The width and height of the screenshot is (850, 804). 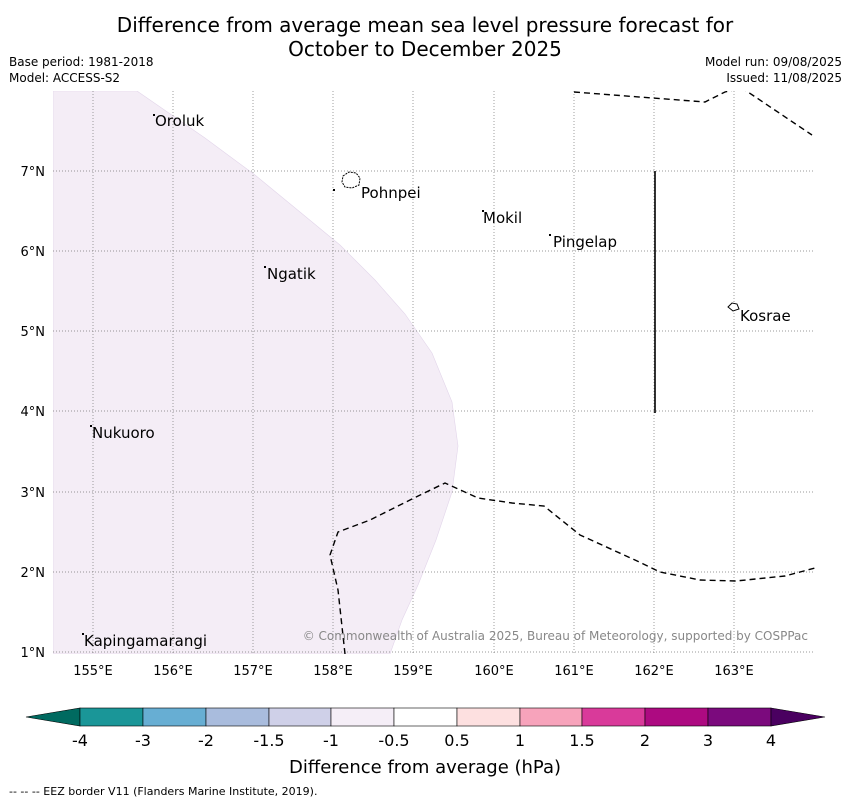 I want to click on colorbar-tick-label: 0.5, so click(x=456, y=740).